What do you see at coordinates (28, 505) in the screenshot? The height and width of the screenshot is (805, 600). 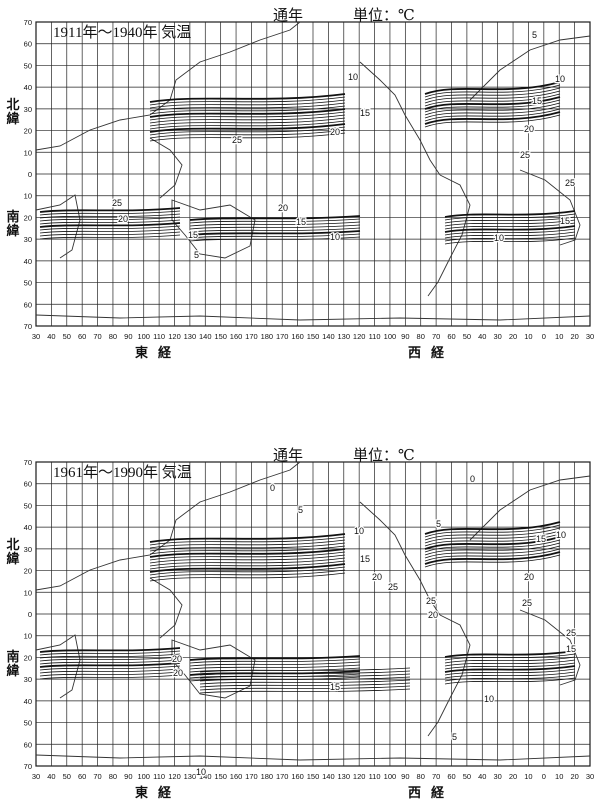 I see `latitude-tick-label: 50` at bounding box center [28, 505].